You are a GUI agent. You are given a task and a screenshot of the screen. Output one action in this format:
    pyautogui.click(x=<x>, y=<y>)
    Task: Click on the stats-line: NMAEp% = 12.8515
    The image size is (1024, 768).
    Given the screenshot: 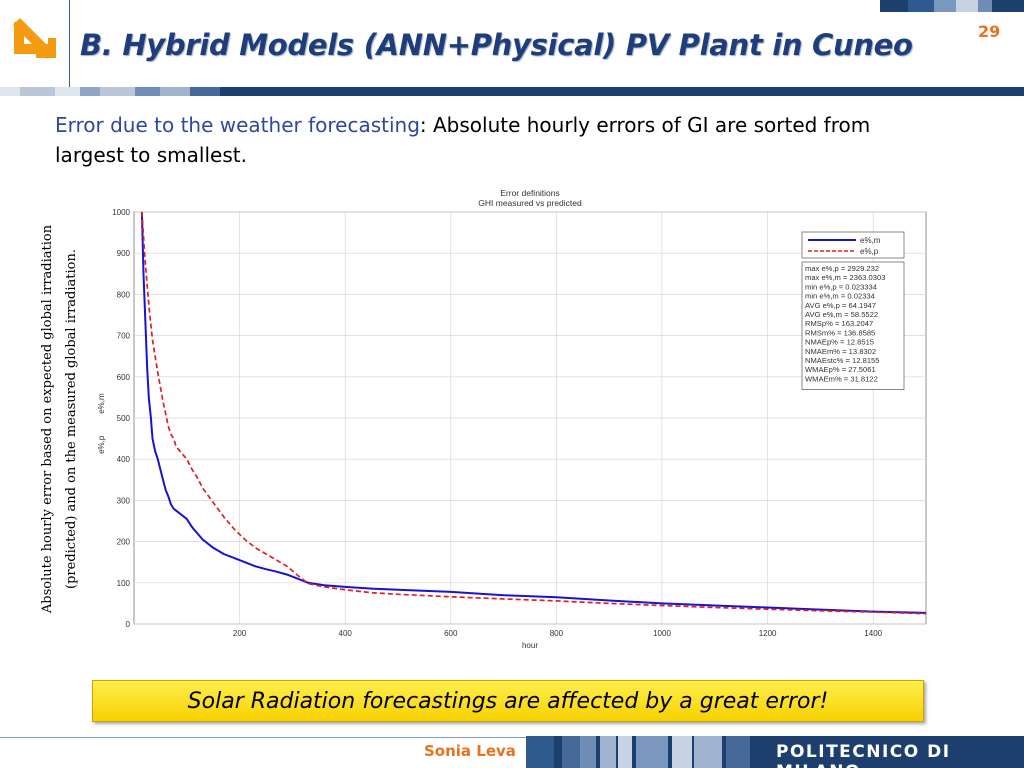 What is the action you would take?
    pyautogui.click(x=839, y=342)
    